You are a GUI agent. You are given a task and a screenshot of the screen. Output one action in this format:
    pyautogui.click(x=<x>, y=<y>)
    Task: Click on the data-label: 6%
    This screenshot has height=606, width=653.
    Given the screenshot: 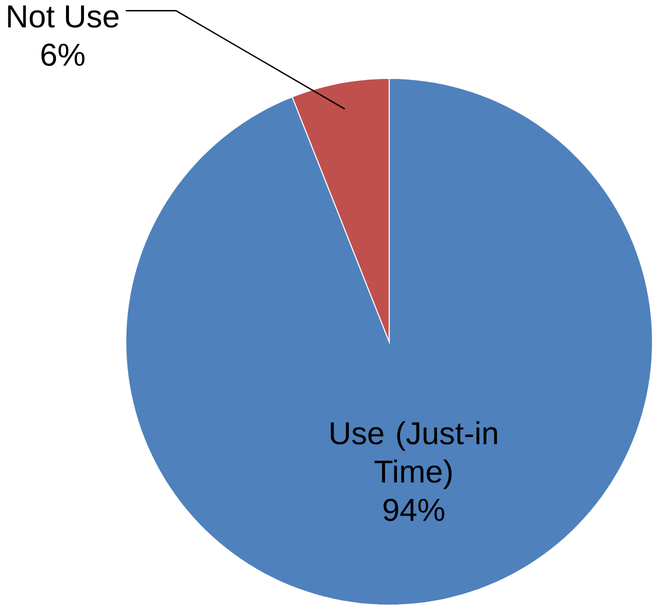 What is the action you would take?
    pyautogui.click(x=62, y=55)
    